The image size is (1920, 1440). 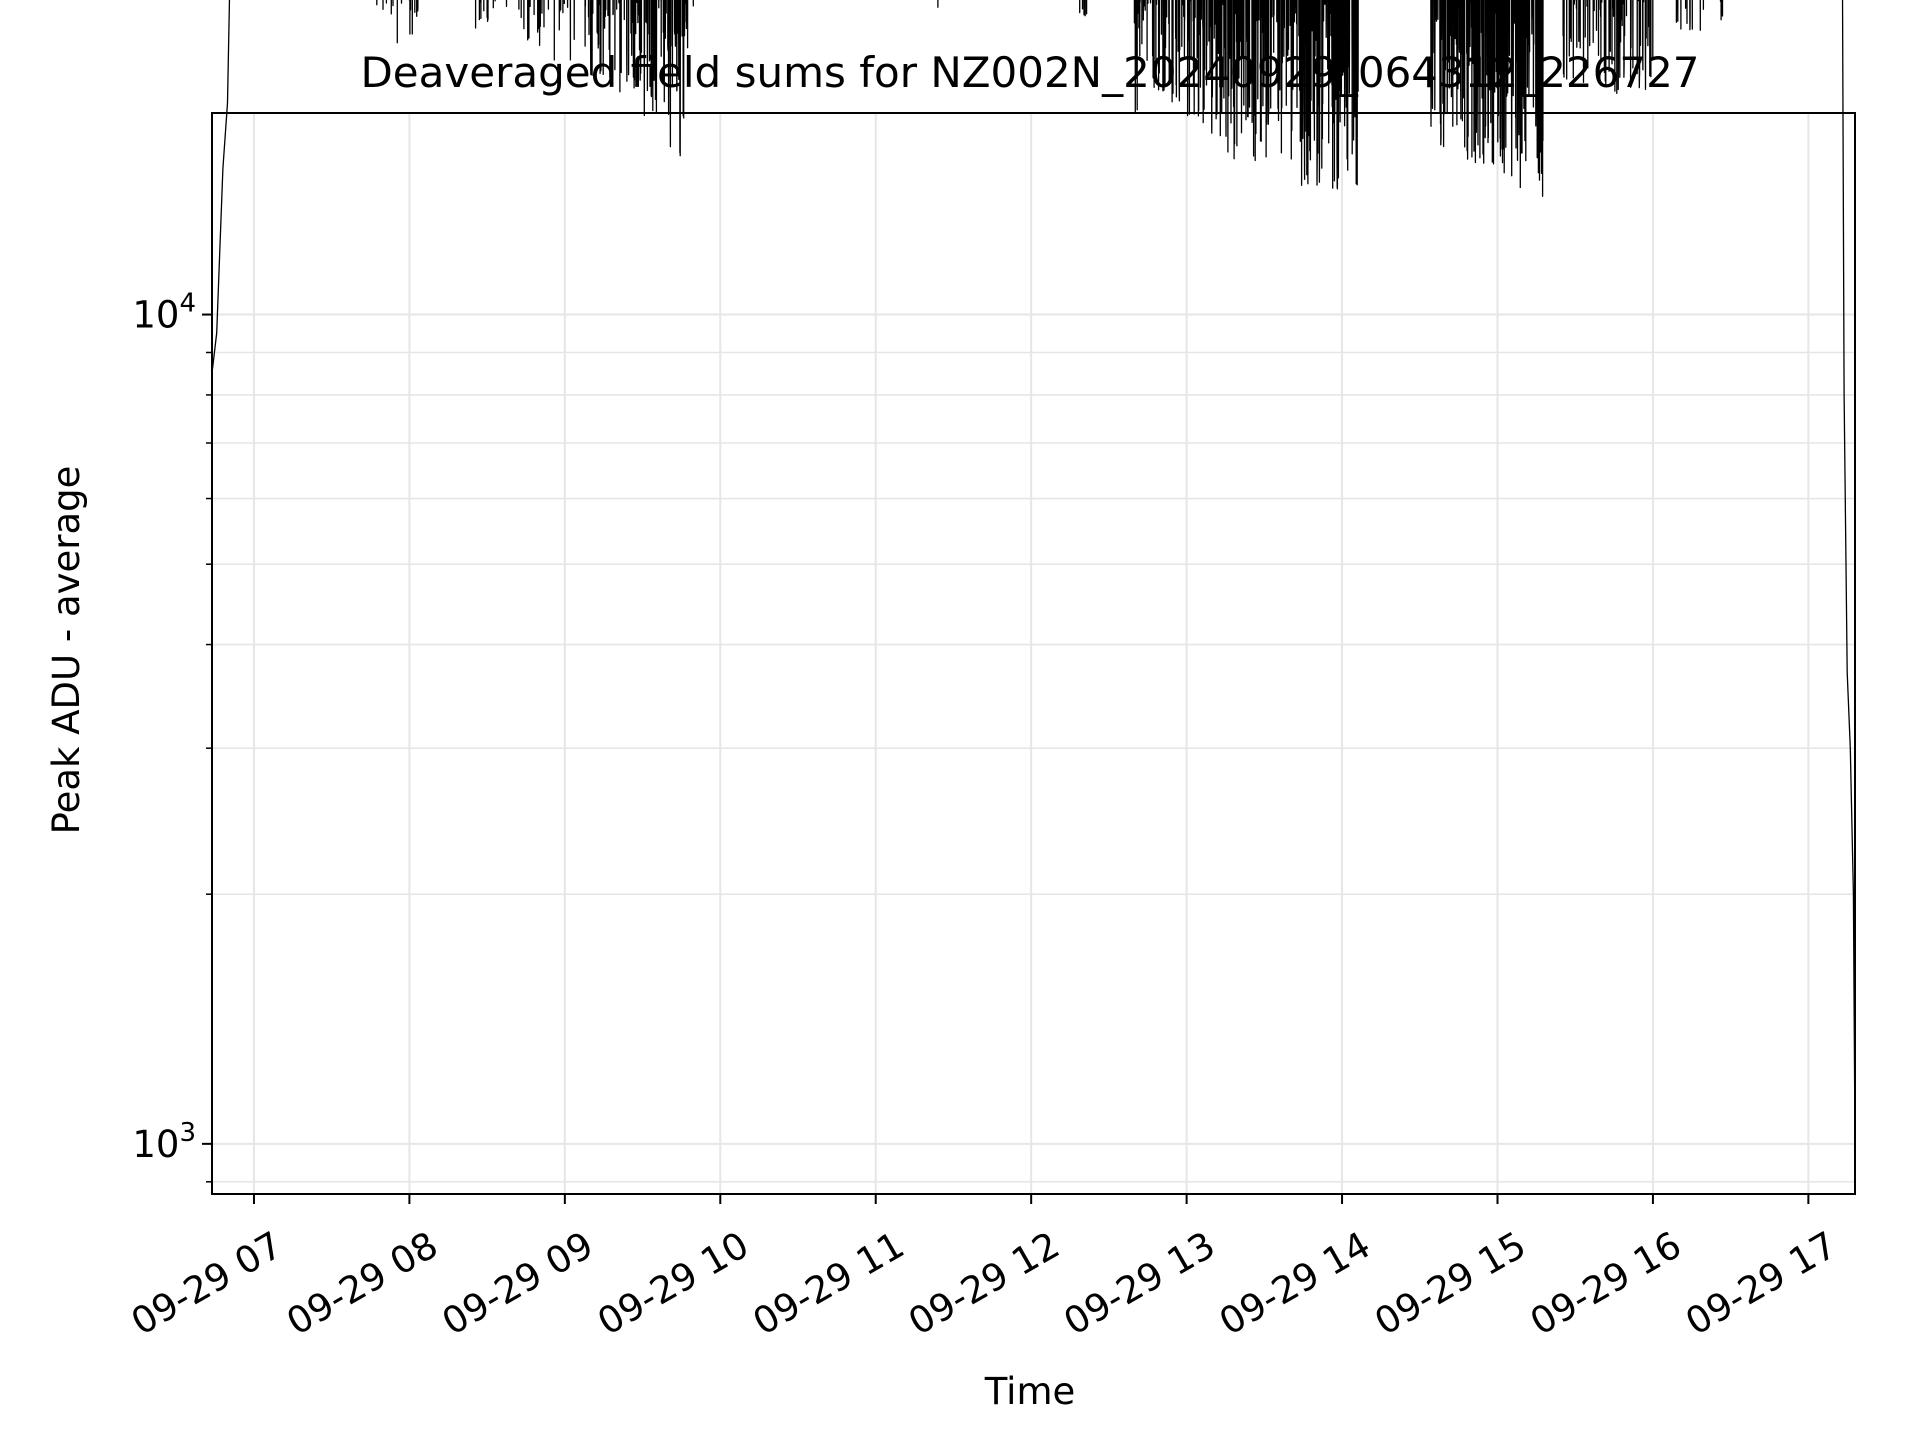 I want to click on x-tick-label: 09-29 11, so click(x=829, y=1283).